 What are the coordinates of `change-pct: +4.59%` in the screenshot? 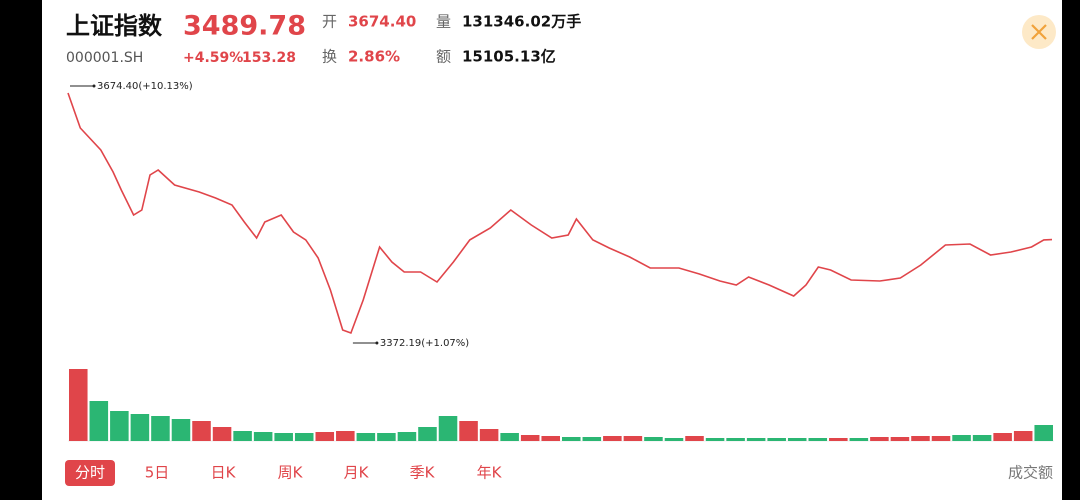 It's located at (213, 58).